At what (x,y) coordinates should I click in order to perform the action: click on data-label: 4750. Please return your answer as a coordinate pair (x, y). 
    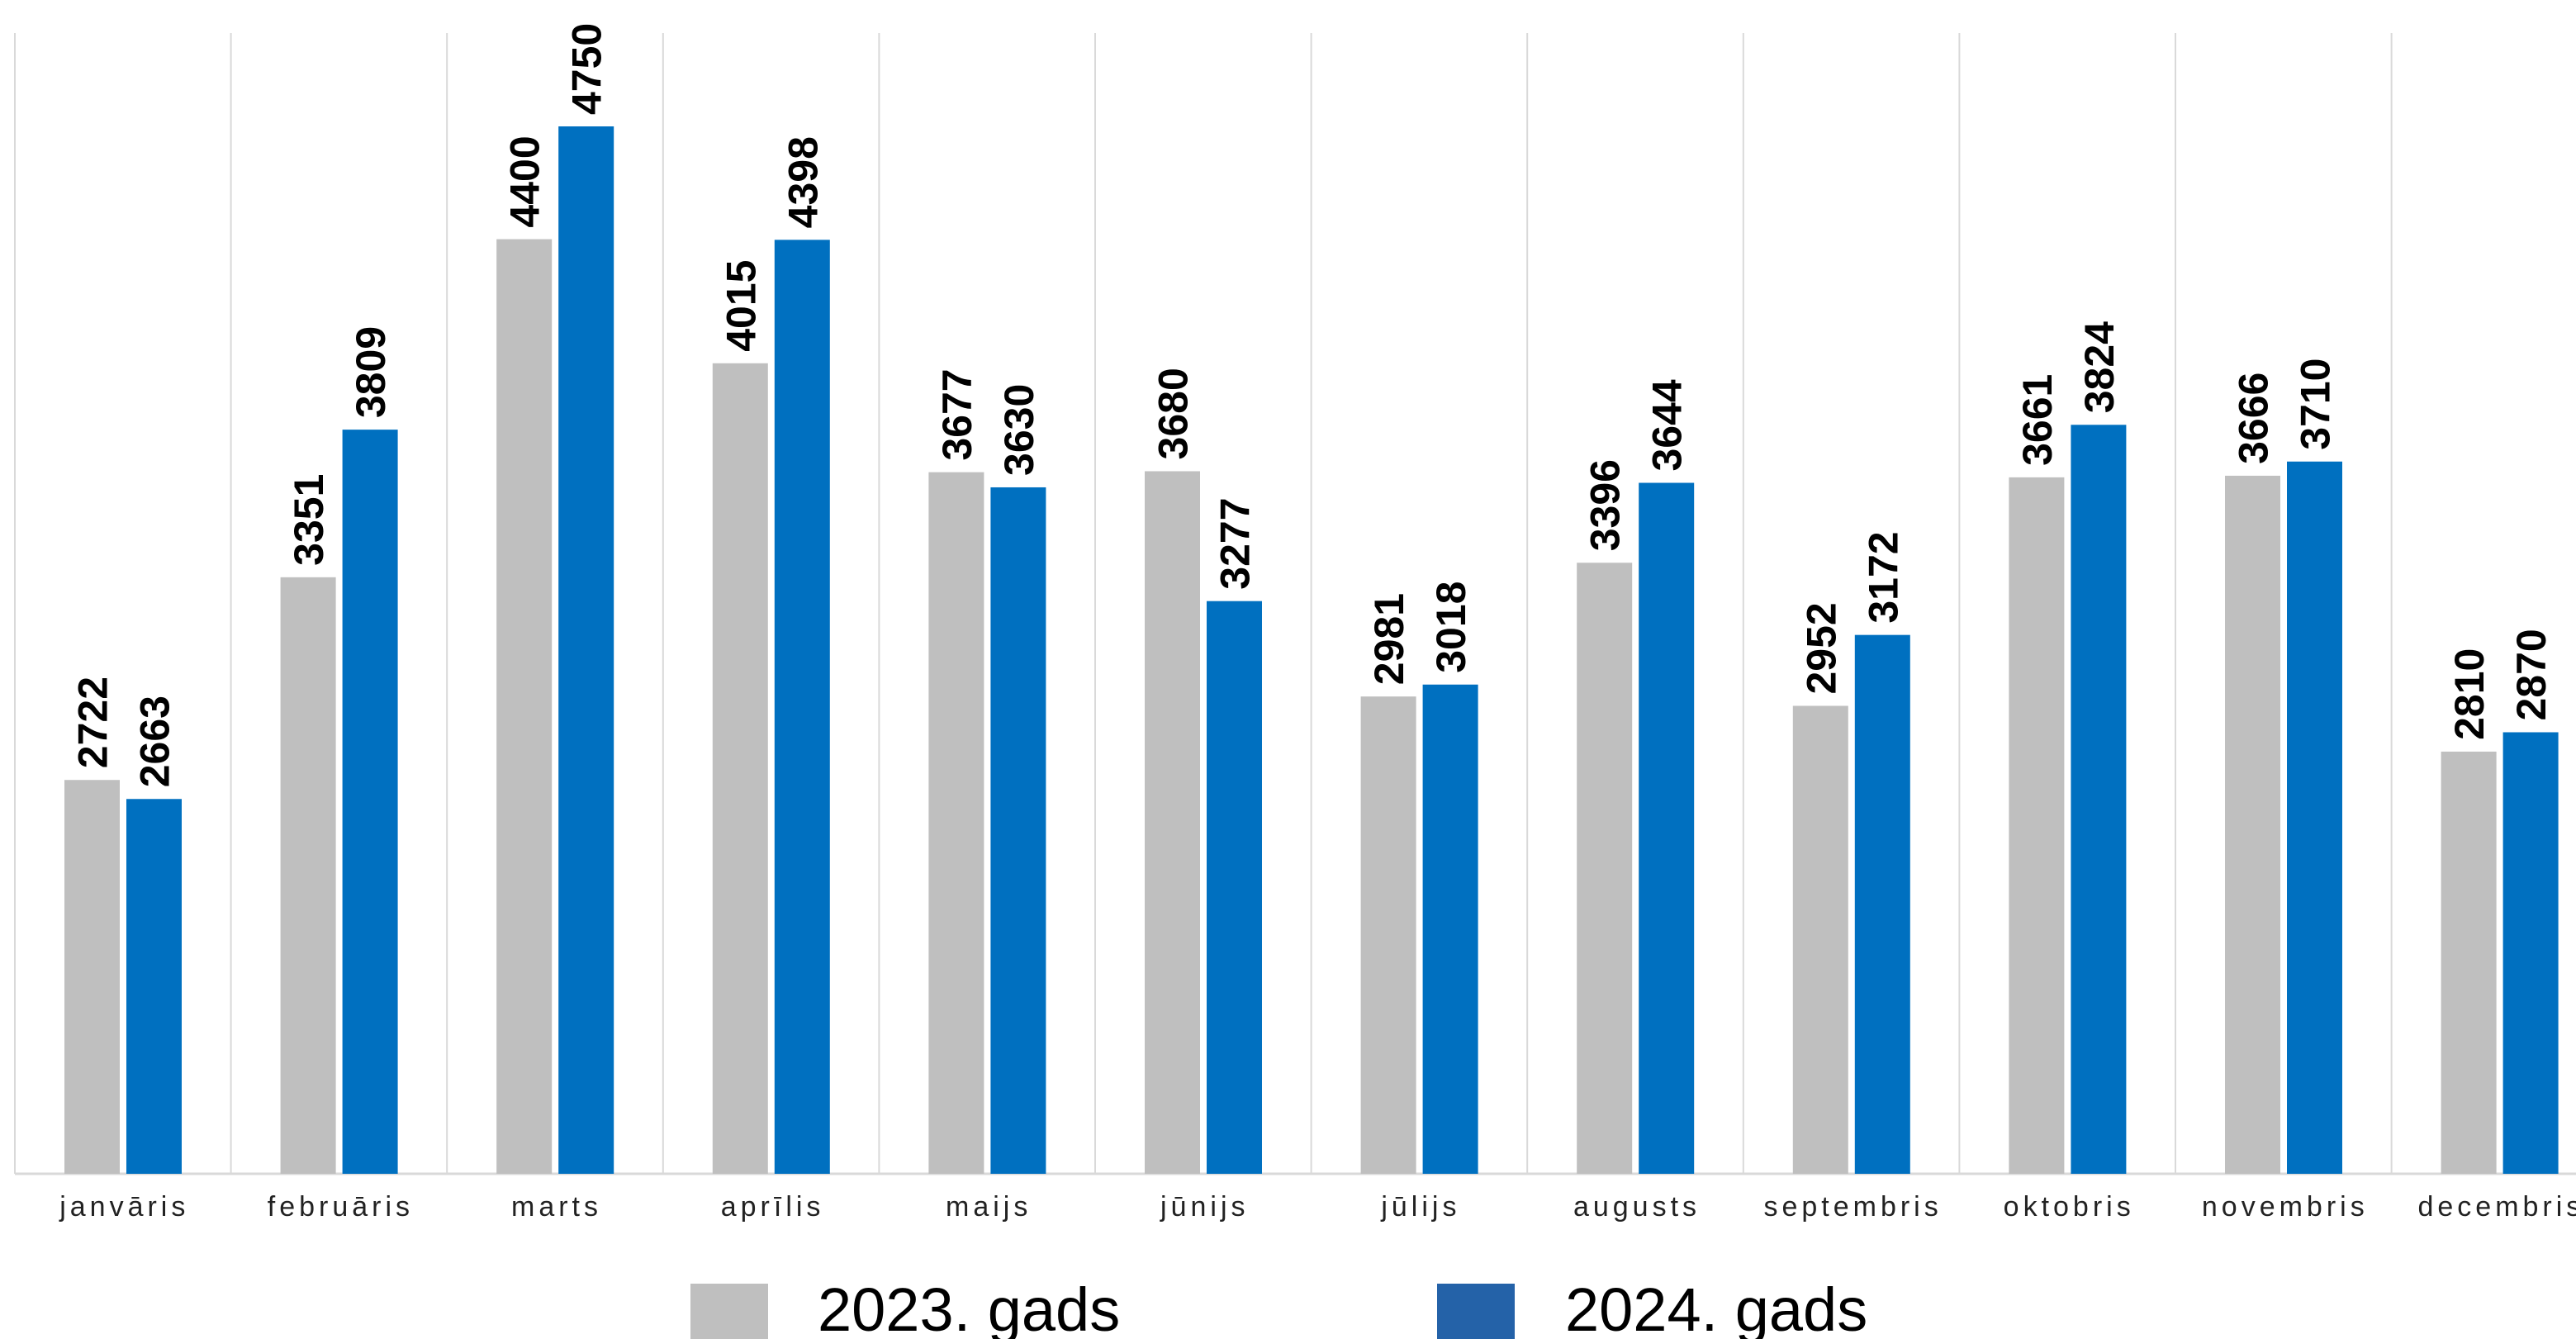
    Looking at the image, I should click on (587, 69).